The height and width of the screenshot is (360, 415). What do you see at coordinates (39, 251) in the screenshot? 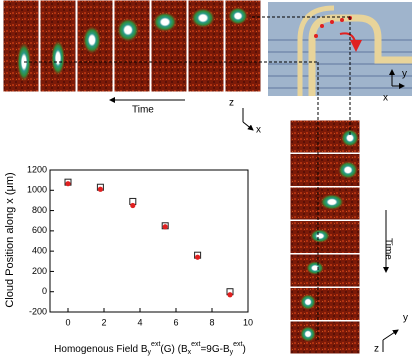
I see `y-tick-label: 400` at bounding box center [39, 251].